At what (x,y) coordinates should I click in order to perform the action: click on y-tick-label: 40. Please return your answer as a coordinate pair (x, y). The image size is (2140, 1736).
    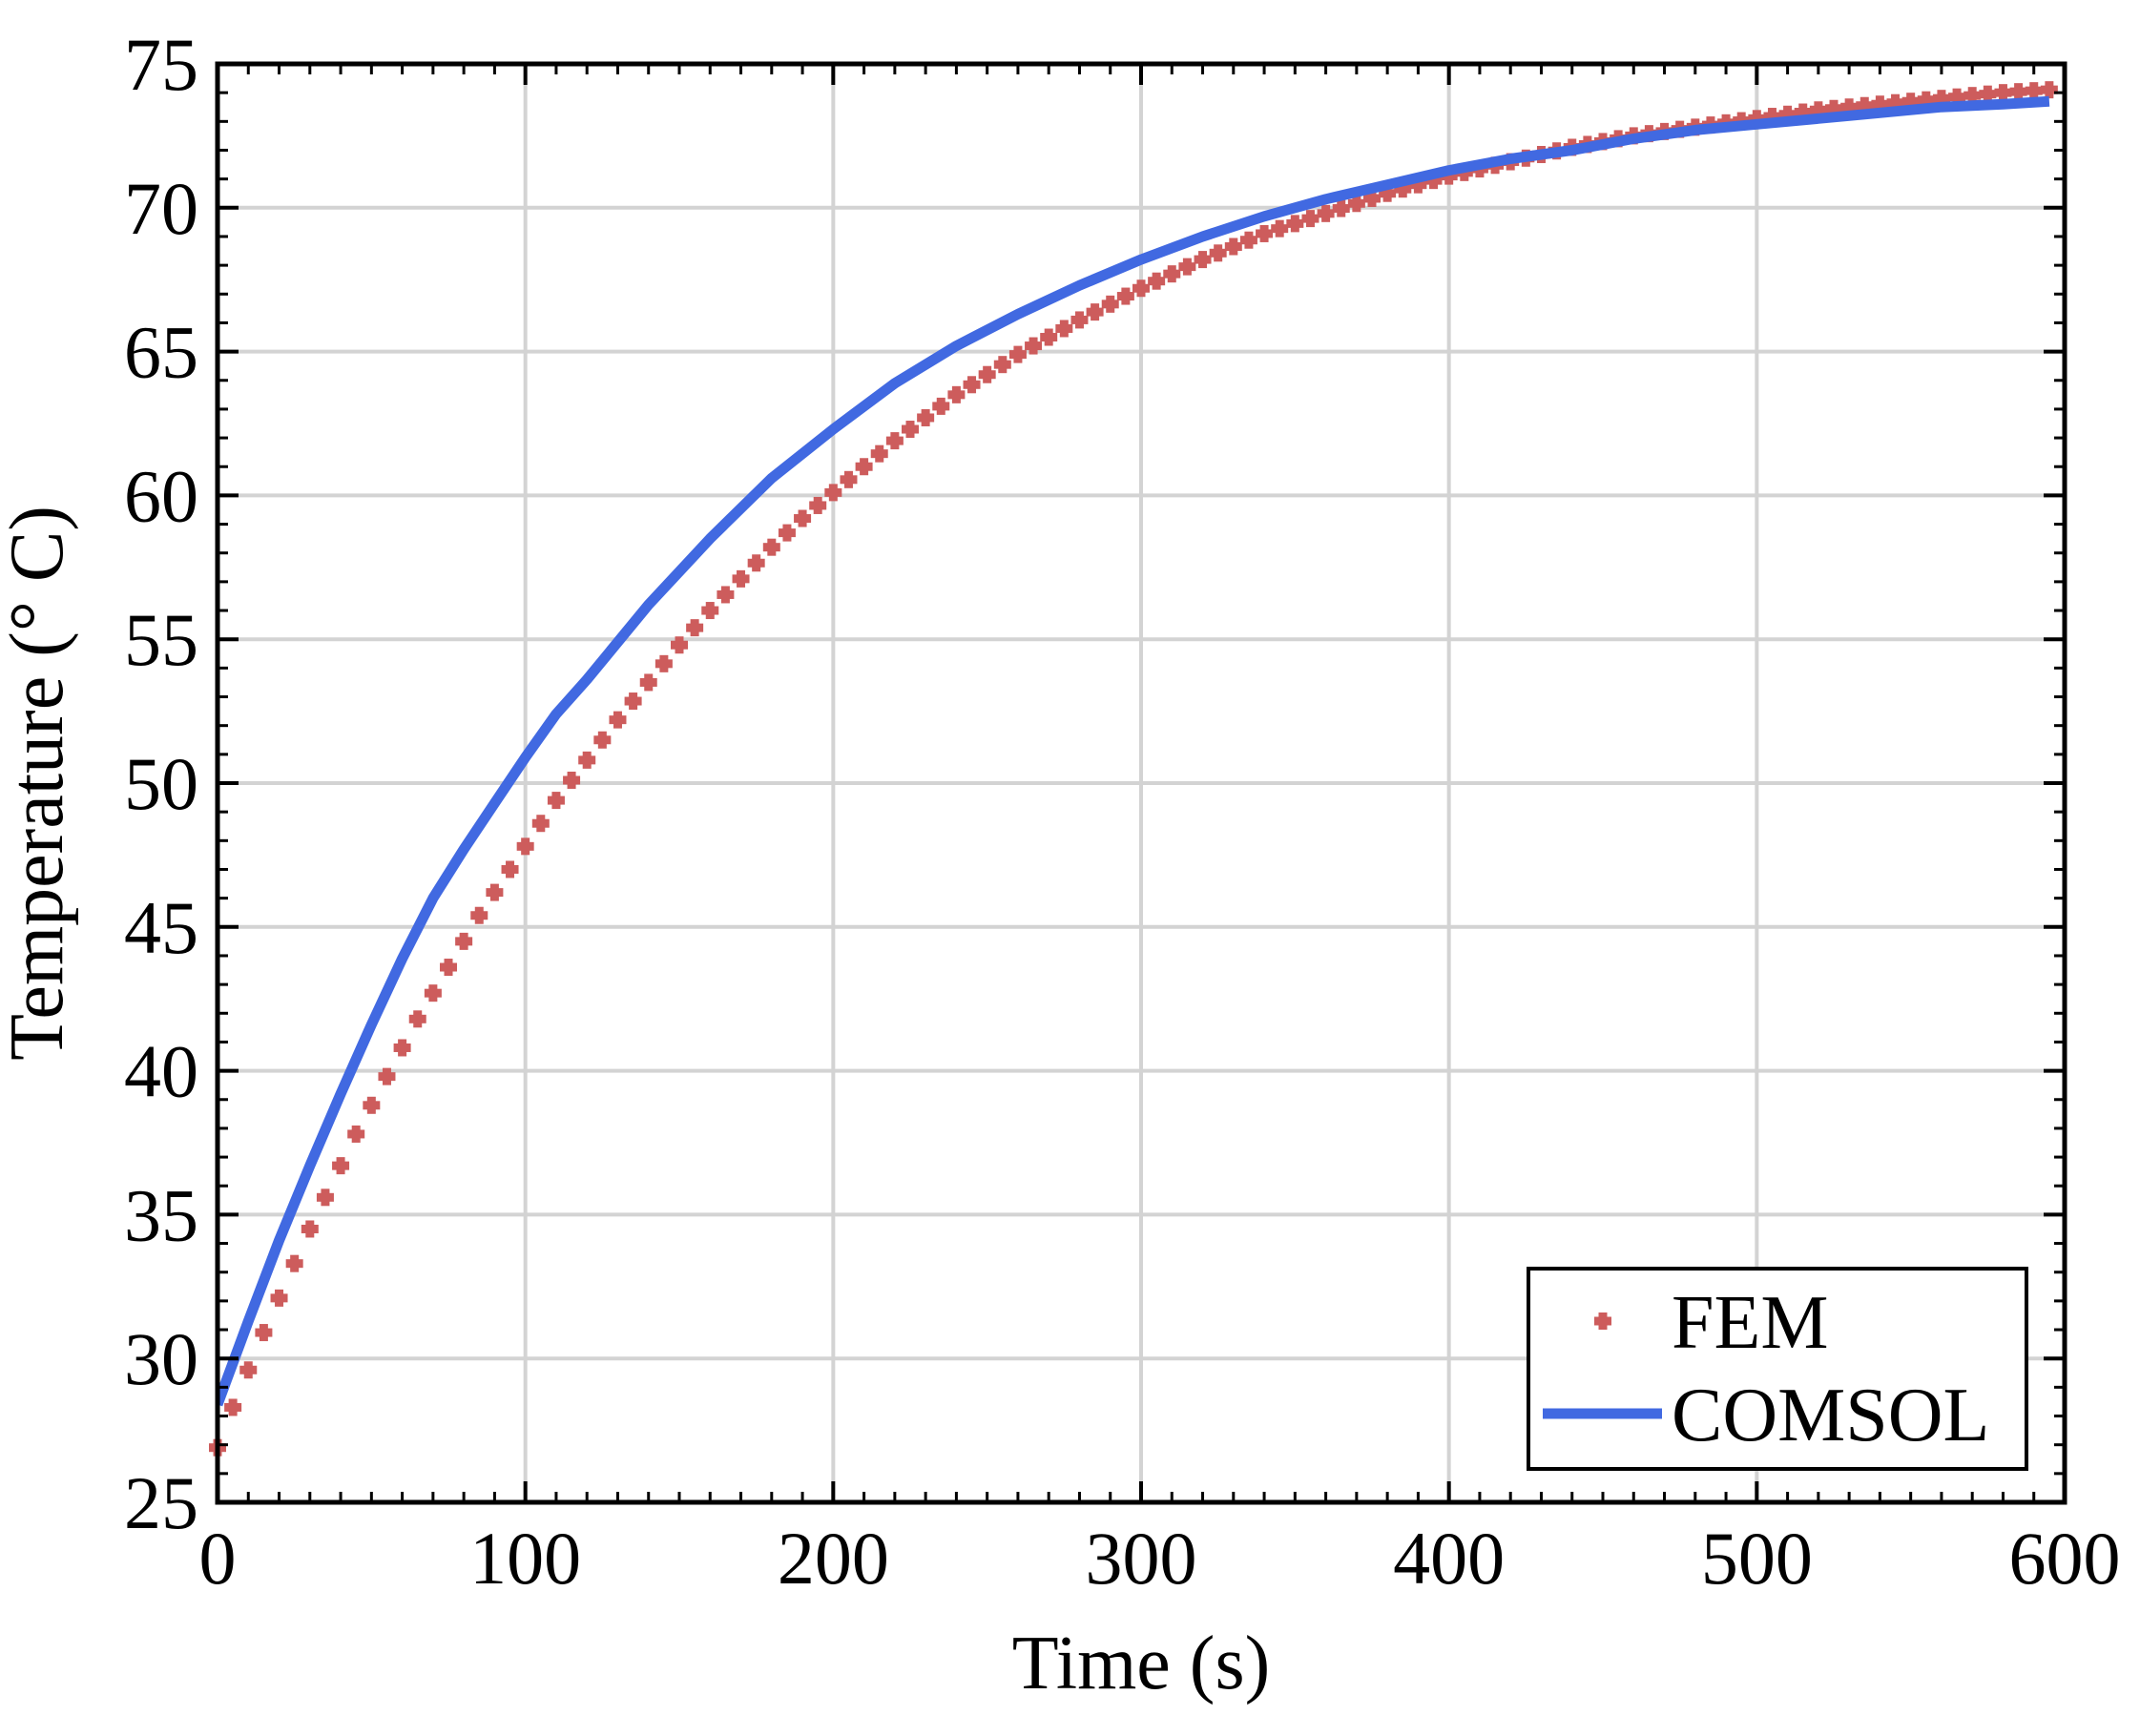
    Looking at the image, I should click on (161, 1071).